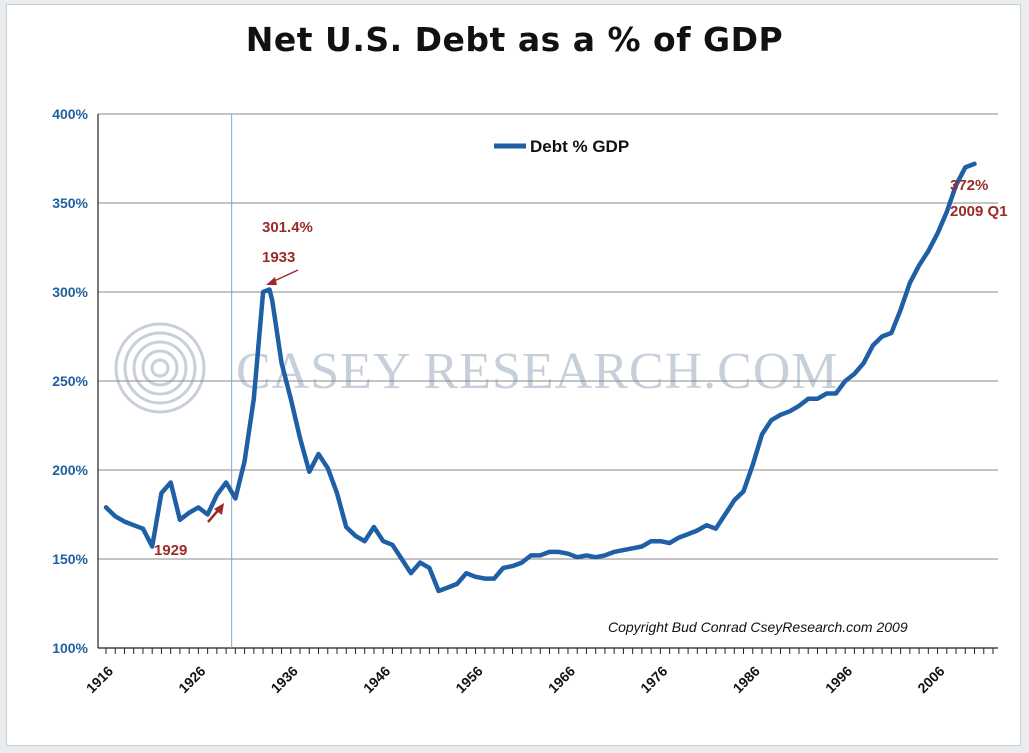 This screenshot has height=753, width=1029. I want to click on annotation-end-date: 2009 Q1, so click(979, 211).